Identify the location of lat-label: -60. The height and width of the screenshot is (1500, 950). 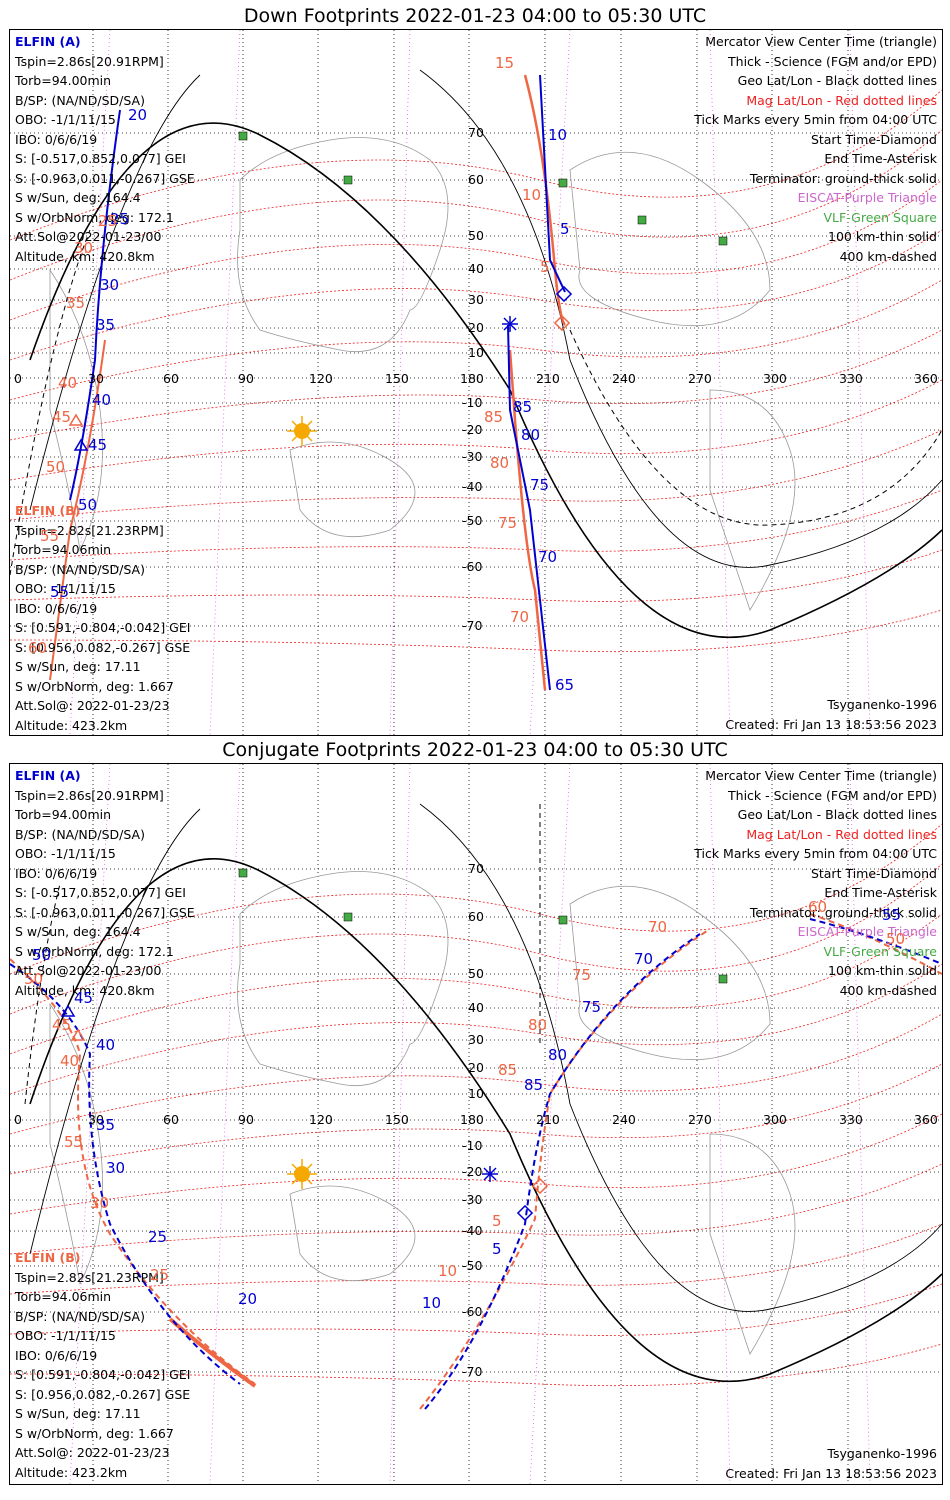
(472, 566).